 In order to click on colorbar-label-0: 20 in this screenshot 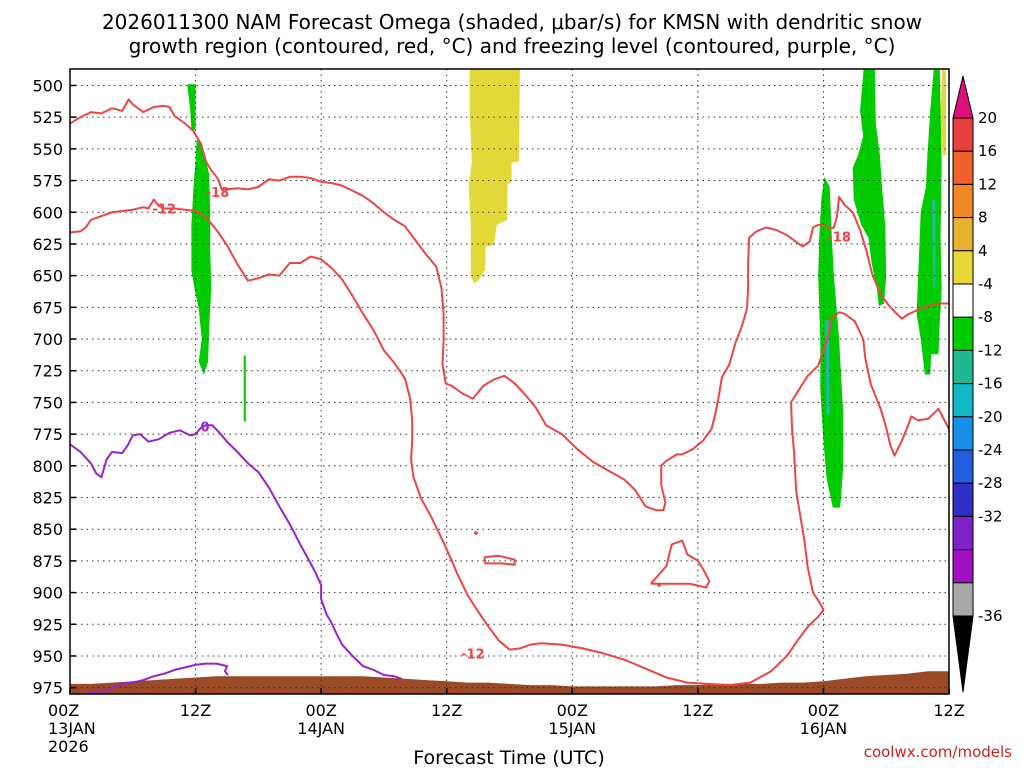, I will do `click(987, 118)`.